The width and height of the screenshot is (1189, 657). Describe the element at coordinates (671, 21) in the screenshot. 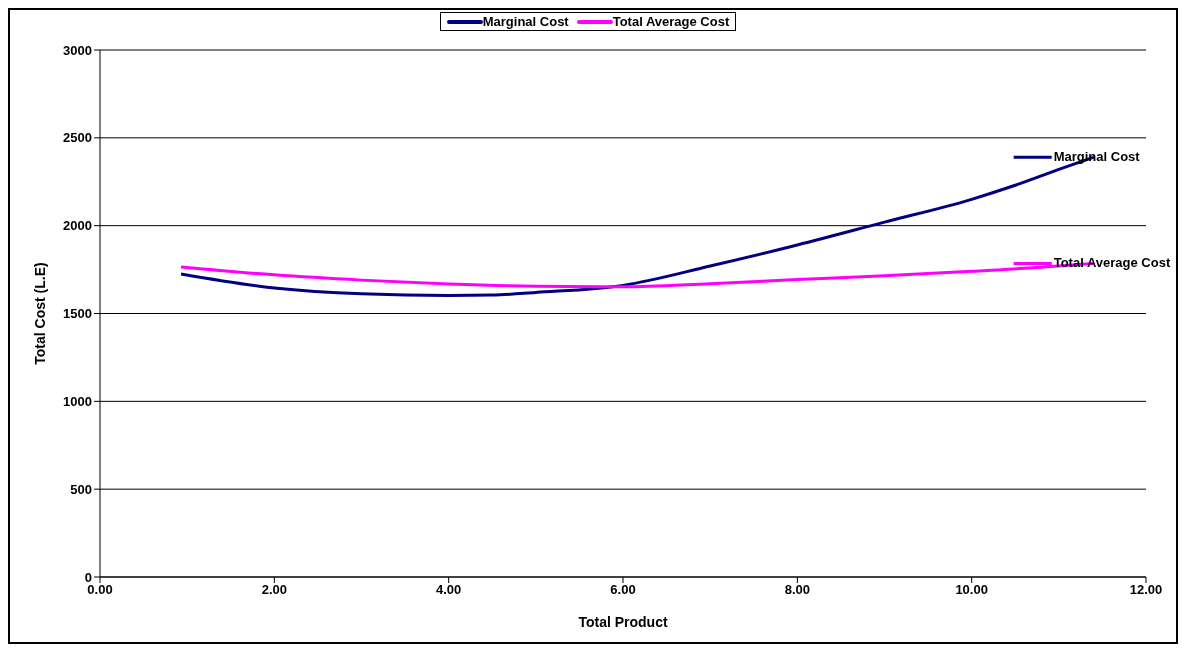

I see `text: Total Average Cost` at that location.